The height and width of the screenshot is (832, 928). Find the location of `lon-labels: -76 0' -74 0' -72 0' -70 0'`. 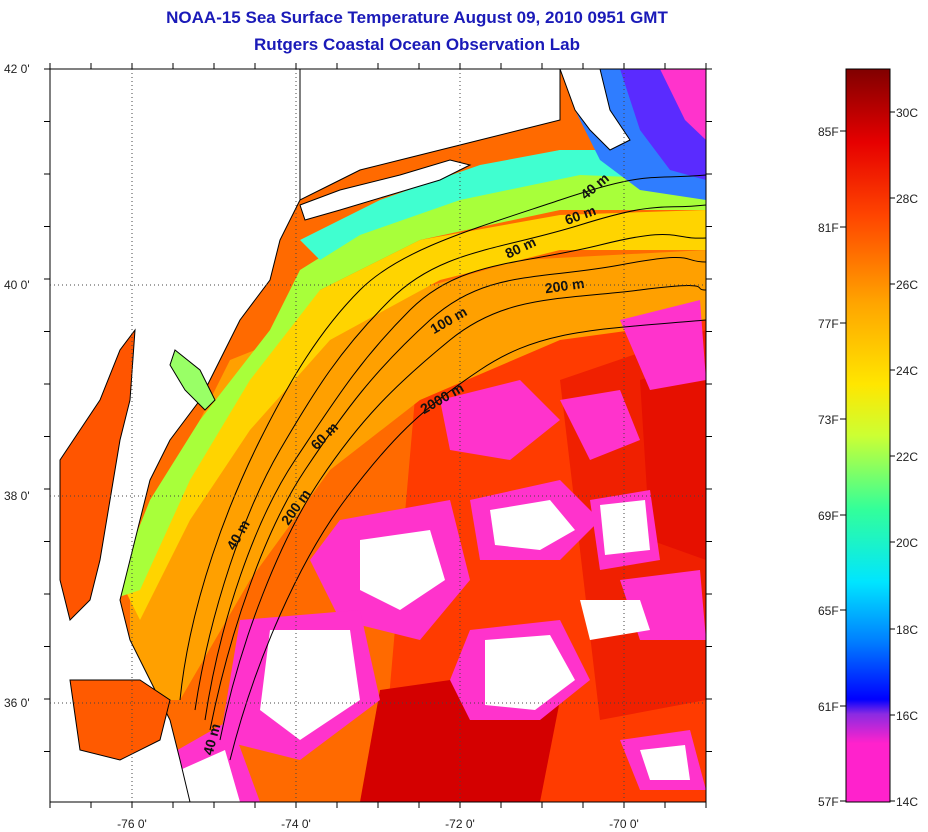

lon-labels: -76 0' -74 0' -72 0' -70 0' is located at coordinates (378, 824).